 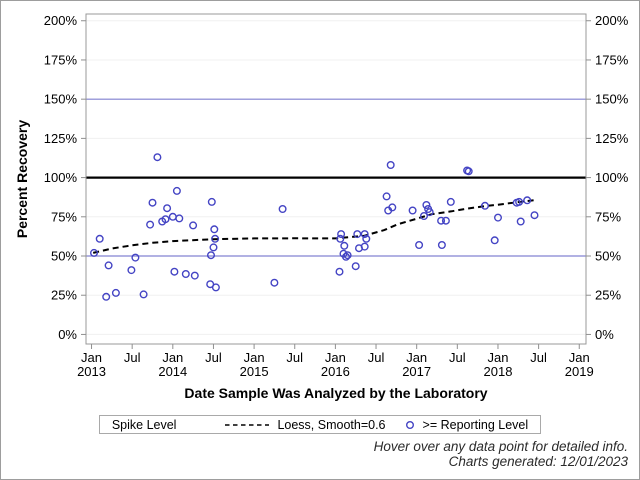 What do you see at coordinates (612, 20) in the screenshot?
I see `y-tick-label: 200%` at bounding box center [612, 20].